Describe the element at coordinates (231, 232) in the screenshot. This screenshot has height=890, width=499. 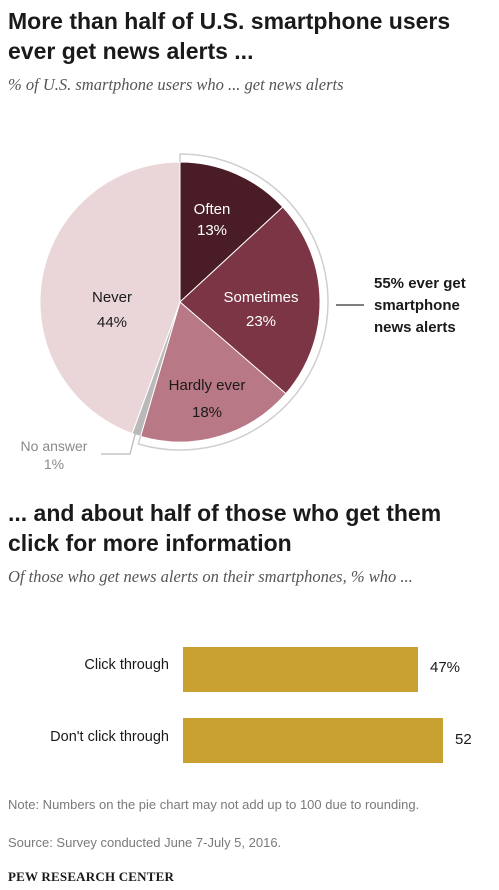
I see `pie-slice-often` at that location.